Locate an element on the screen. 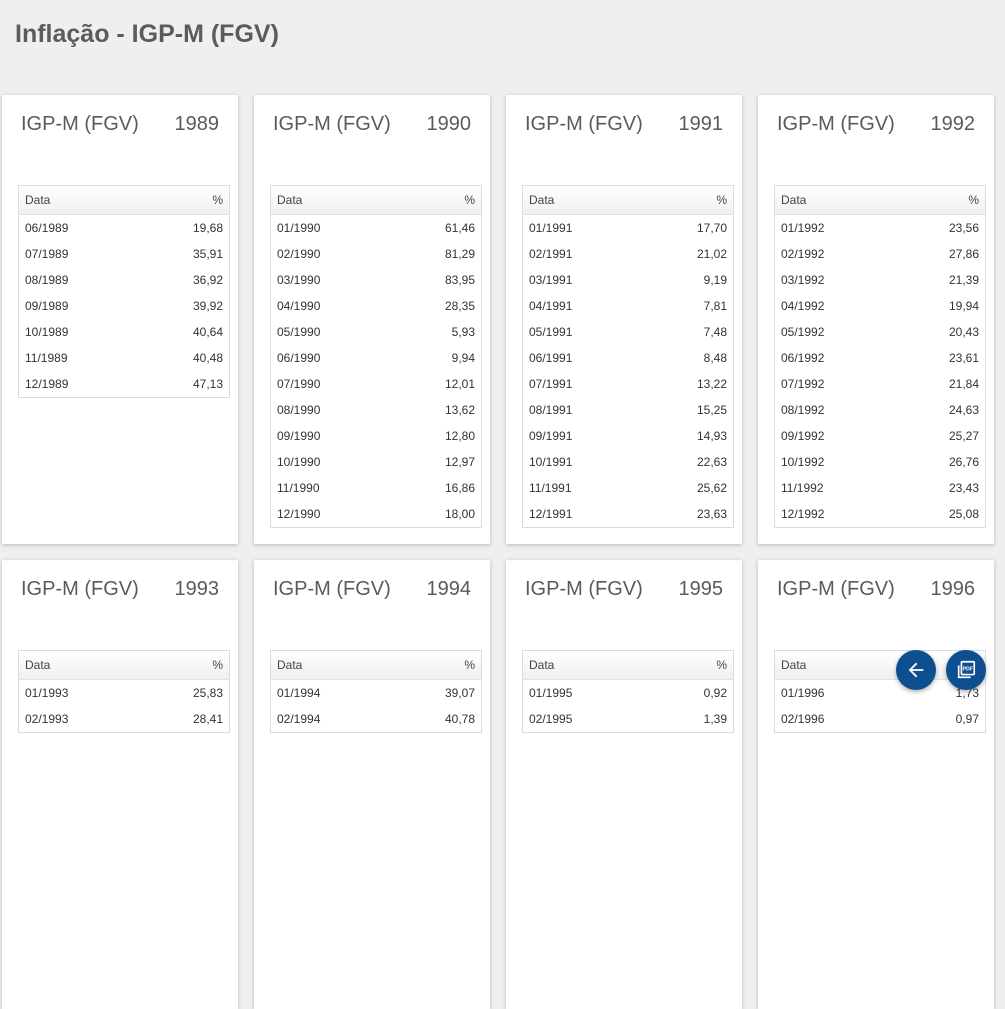 The height and width of the screenshot is (1009, 1005). table-row: 05/1992 20,43 is located at coordinates (880, 332).